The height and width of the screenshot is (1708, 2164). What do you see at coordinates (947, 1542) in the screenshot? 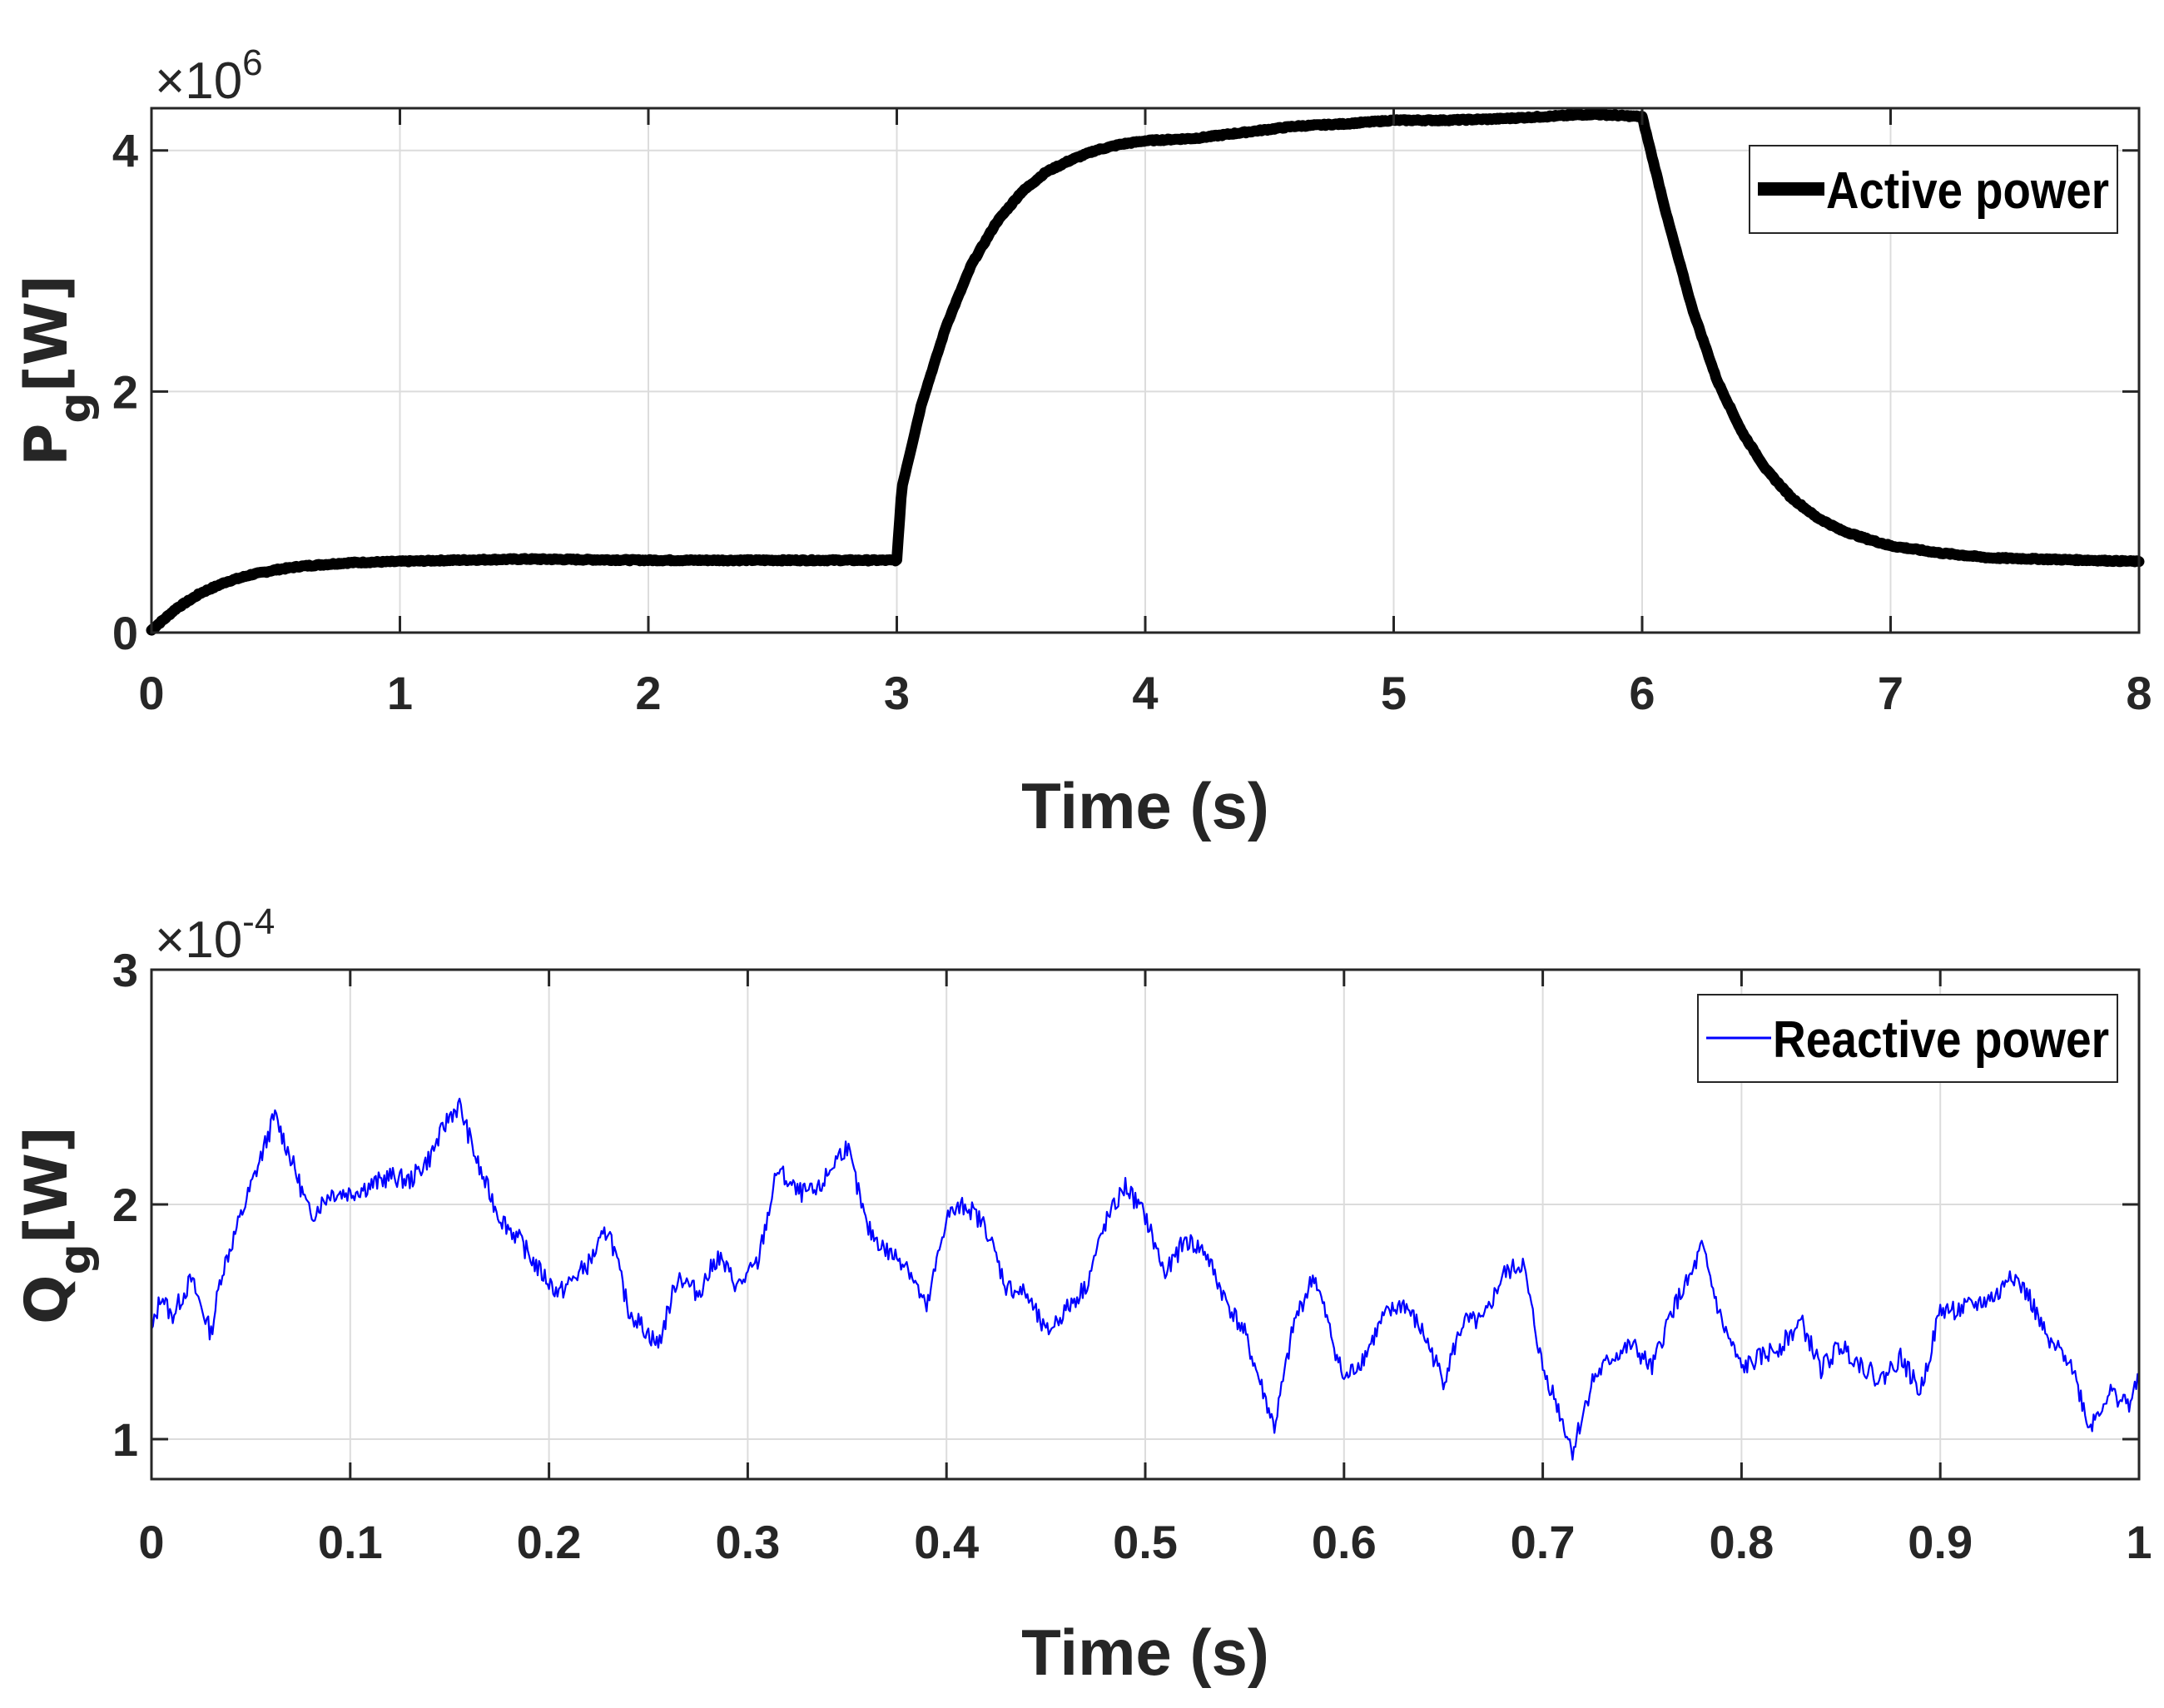
I see `x-tick-label: 0.4` at bounding box center [947, 1542].